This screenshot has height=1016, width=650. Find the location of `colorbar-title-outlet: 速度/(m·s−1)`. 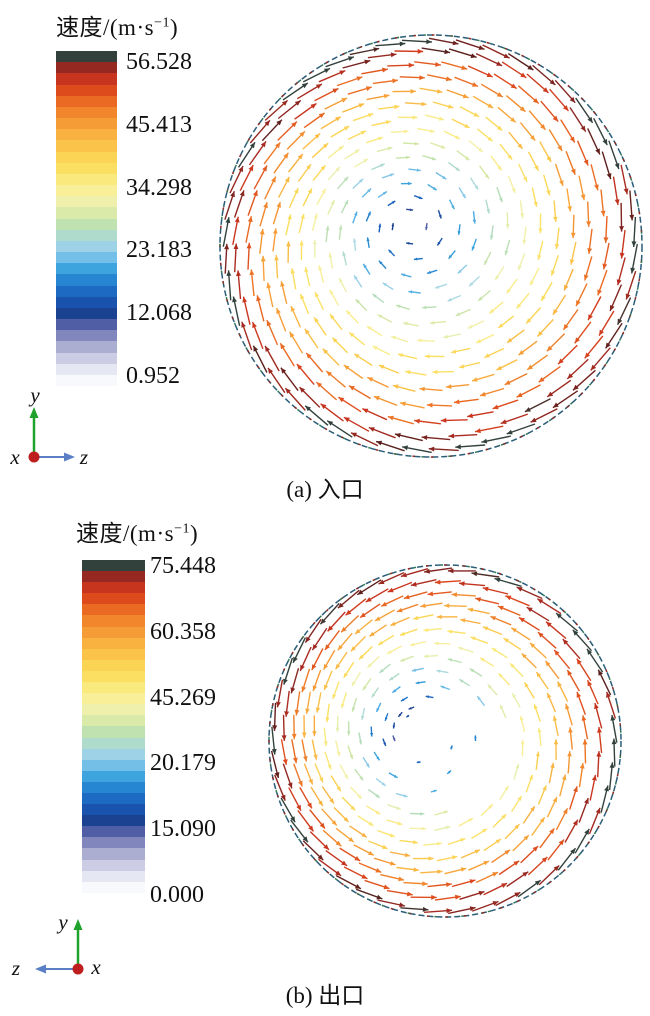

colorbar-title-outlet: 速度/(m·s−1) is located at coordinates (137, 531).